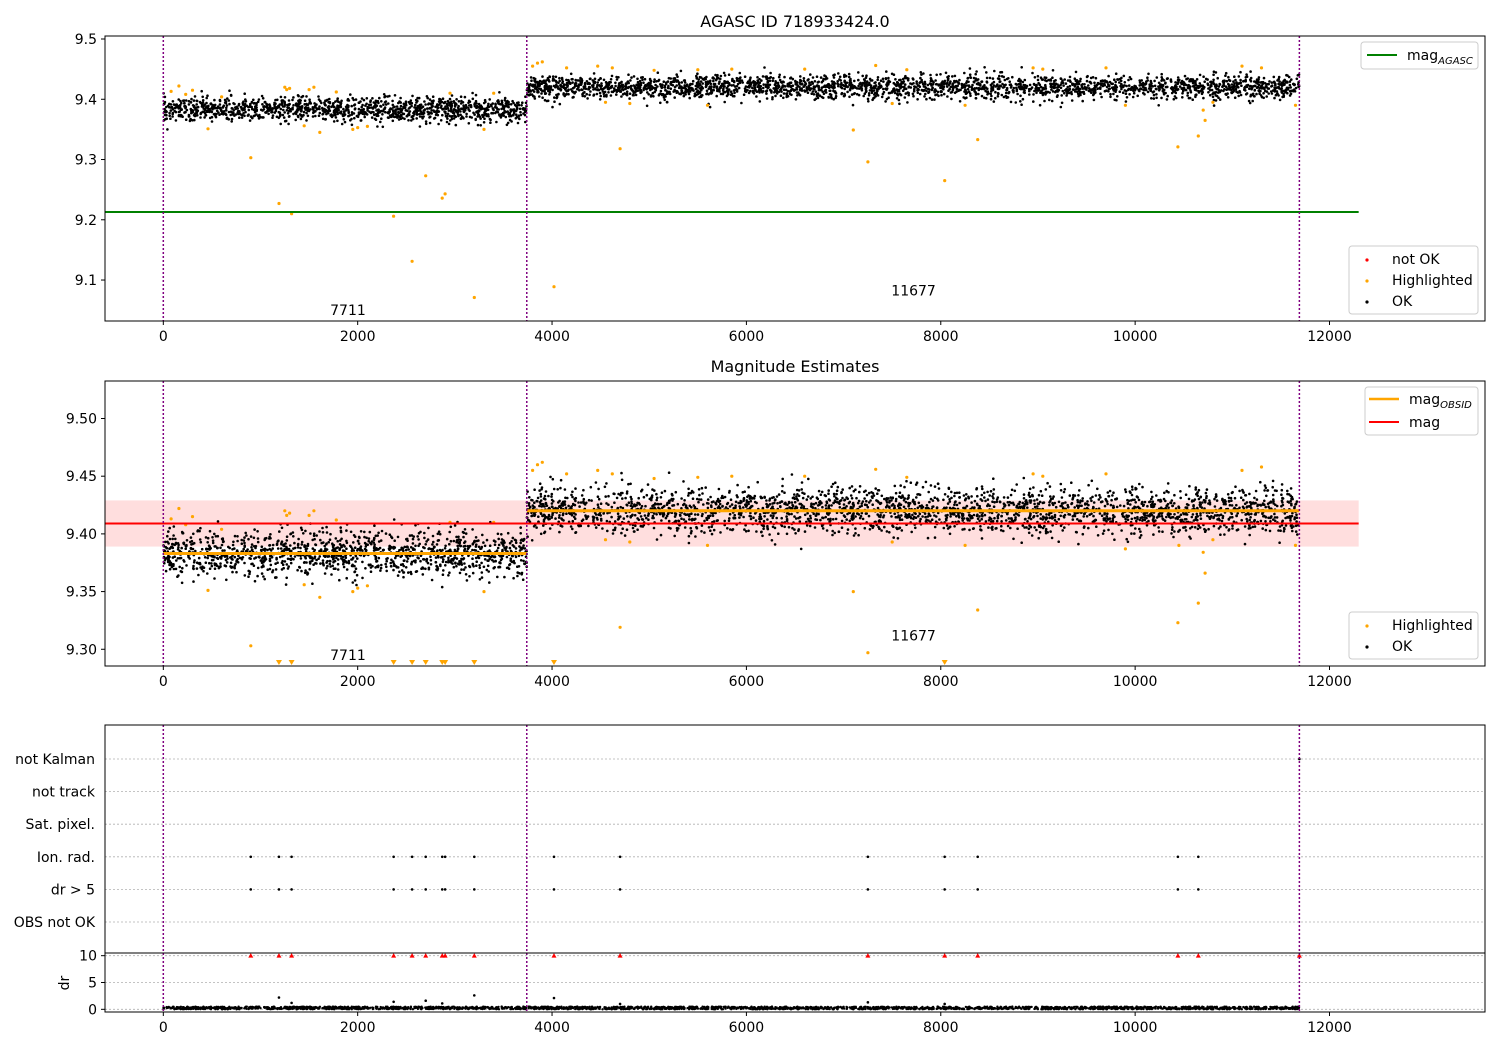  Describe the element at coordinates (1329, 337) in the screenshot. I see `x-tick-label: 12000` at that location.